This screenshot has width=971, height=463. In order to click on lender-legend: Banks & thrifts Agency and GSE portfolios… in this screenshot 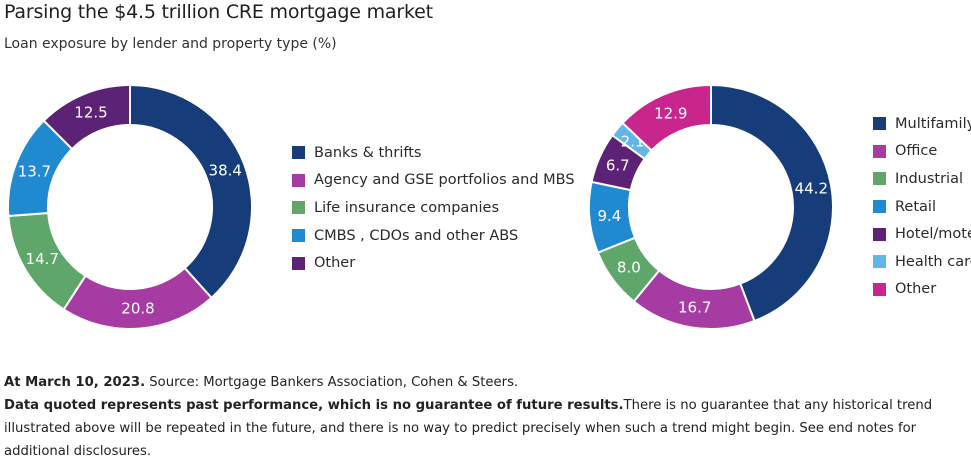, I will do `click(433, 208)`.